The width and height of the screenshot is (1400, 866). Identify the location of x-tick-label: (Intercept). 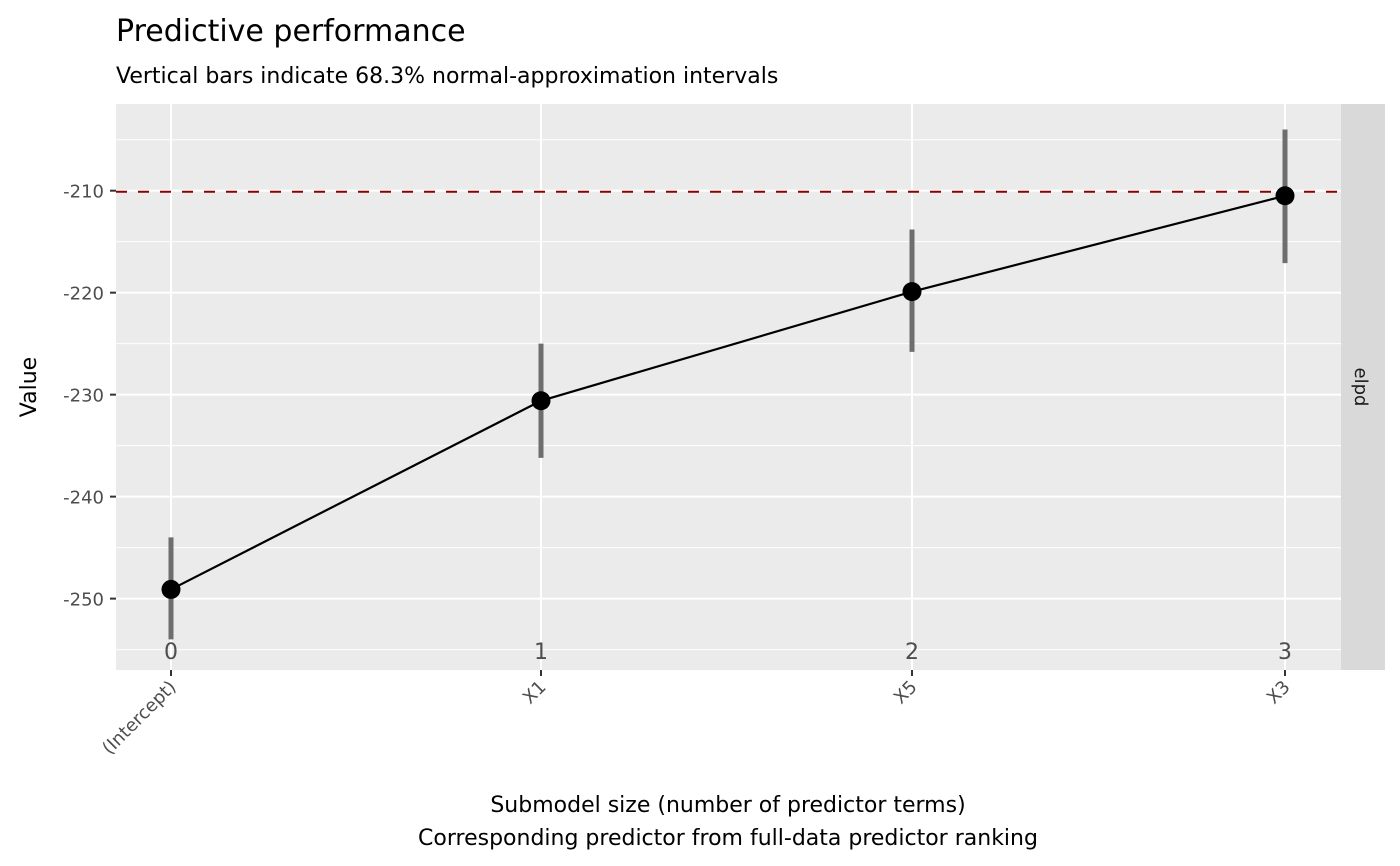
(139, 718).